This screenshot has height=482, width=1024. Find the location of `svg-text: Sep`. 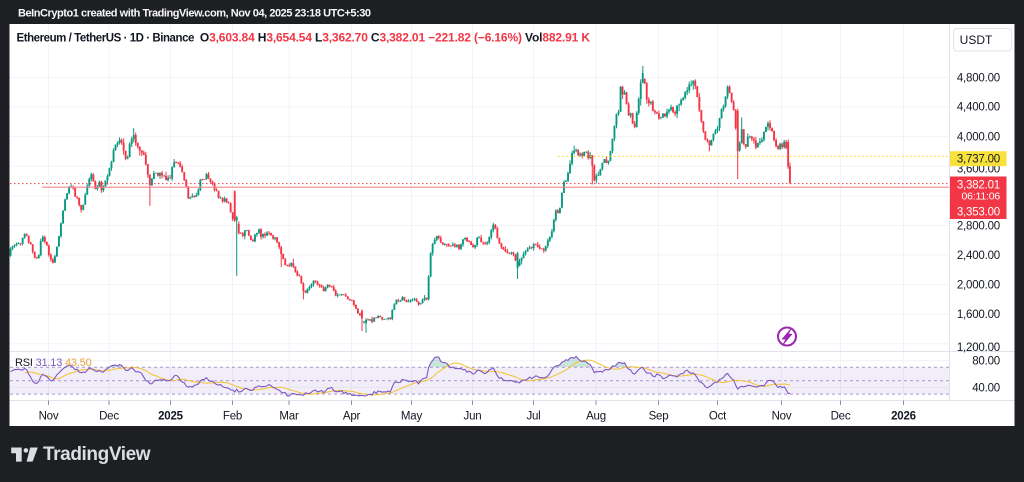

svg-text: Sep is located at coordinates (659, 417).